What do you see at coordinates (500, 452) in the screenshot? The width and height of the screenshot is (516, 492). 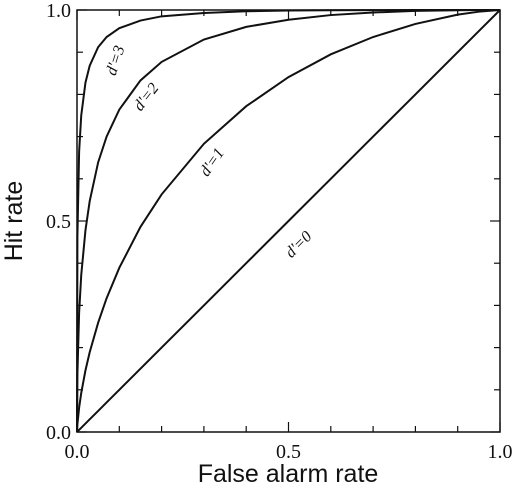 I see `x-tick-label: 1.0` at bounding box center [500, 452].